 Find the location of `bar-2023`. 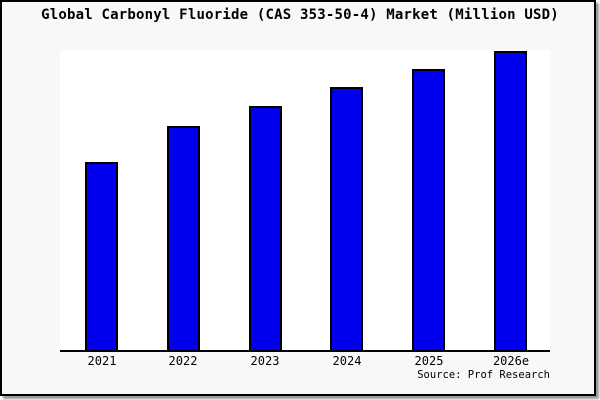

bar-2023 is located at coordinates (265, 228).